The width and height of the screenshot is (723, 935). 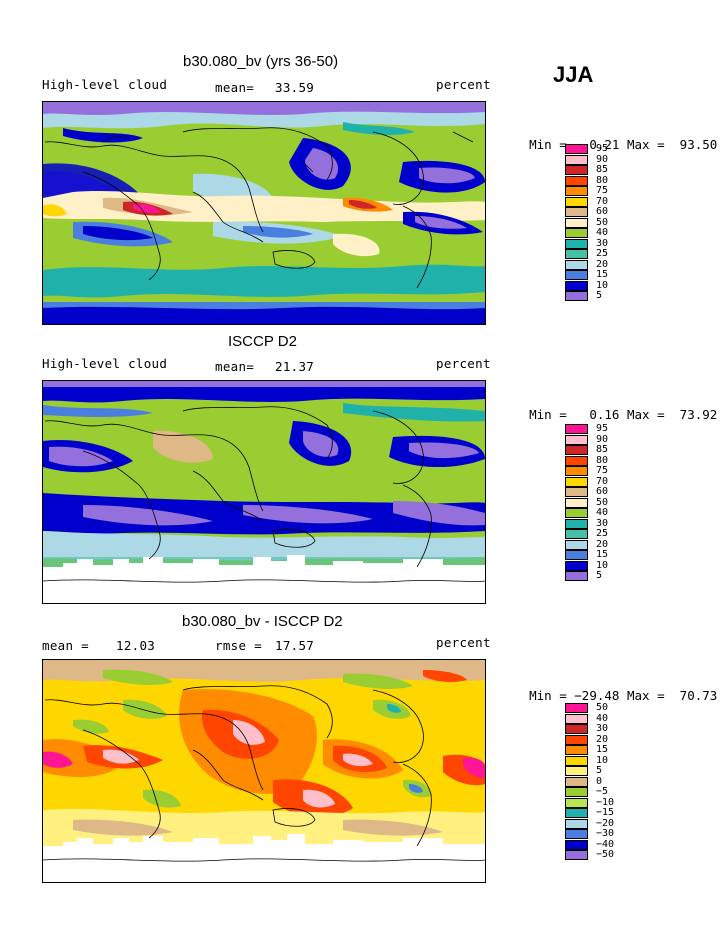 What do you see at coordinates (602, 460) in the screenshot?
I see `legend-label: 80` at bounding box center [602, 460].